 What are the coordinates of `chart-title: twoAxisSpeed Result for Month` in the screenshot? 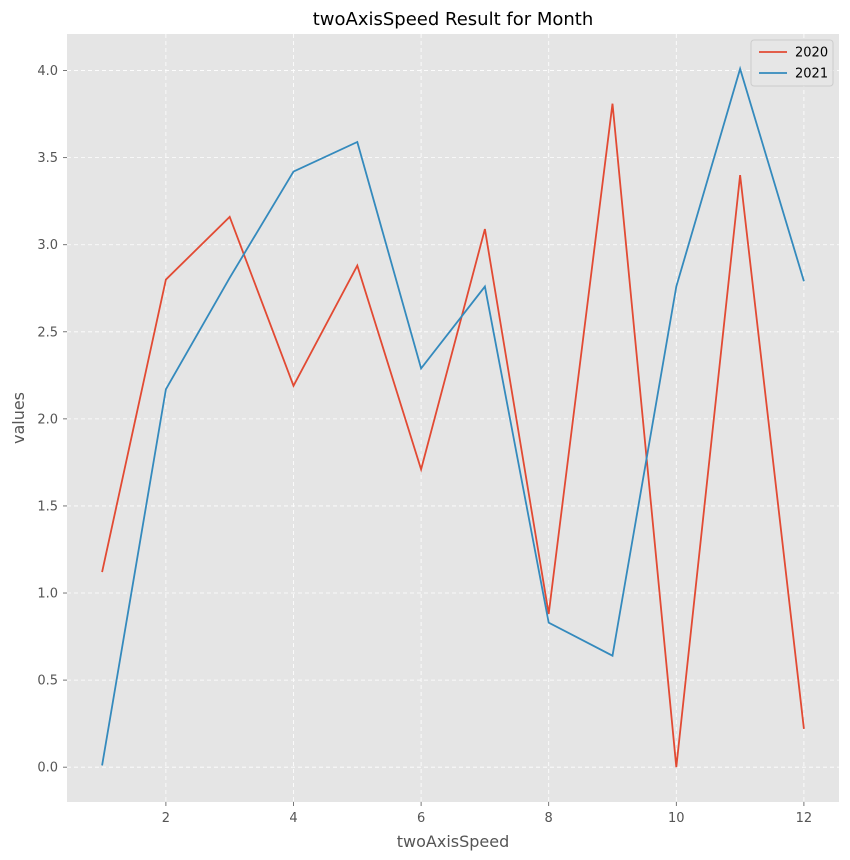 It's located at (453, 19).